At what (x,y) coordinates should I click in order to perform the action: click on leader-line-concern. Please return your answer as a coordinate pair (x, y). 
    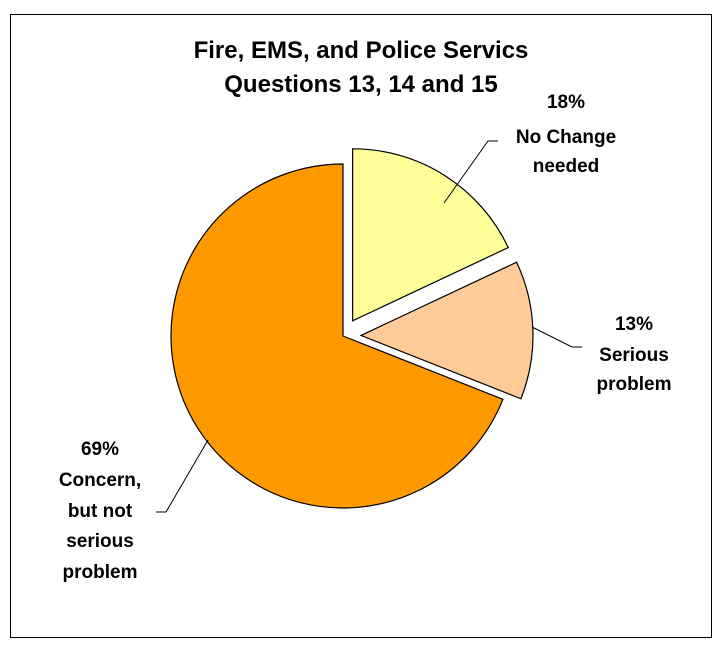
    Looking at the image, I should click on (182, 476).